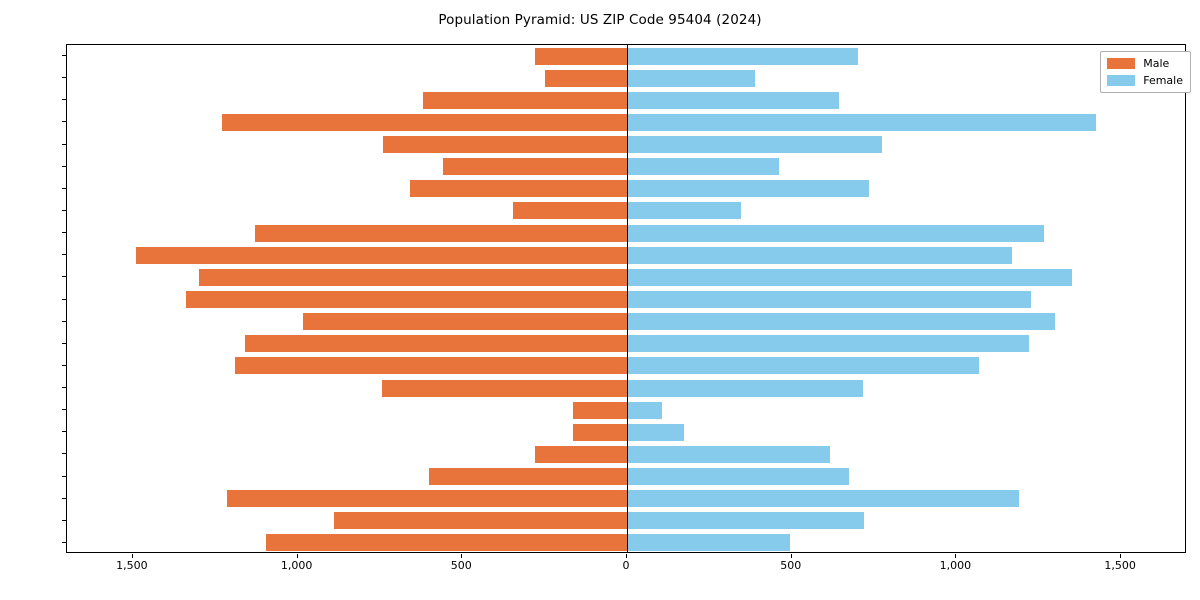  I want to click on legend-swatch-female, so click(1121, 80).